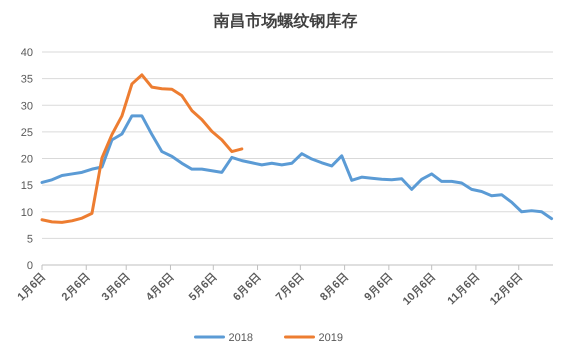  Describe the element at coordinates (334, 287) in the screenshot. I see `x-tick-label: 8月6日` at that location.